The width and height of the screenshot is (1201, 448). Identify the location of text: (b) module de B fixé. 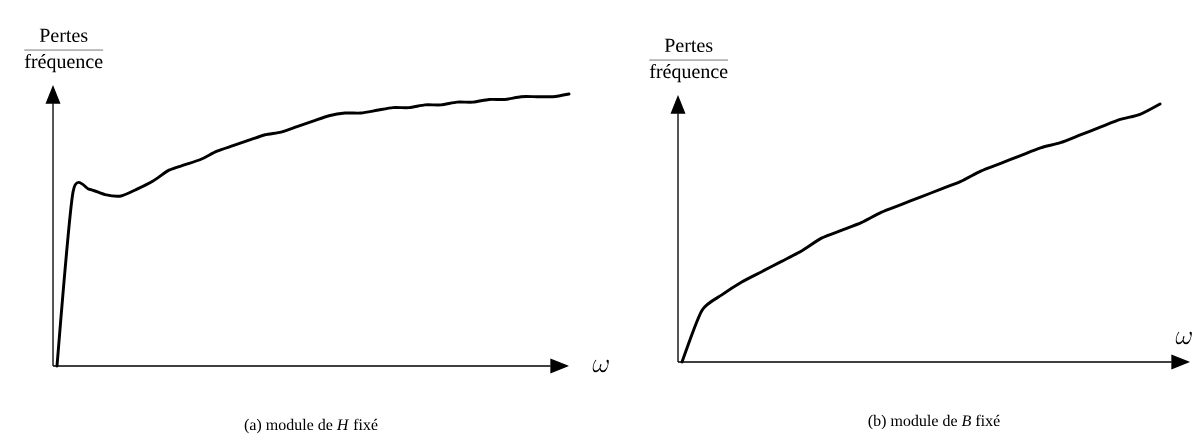
(934, 422).